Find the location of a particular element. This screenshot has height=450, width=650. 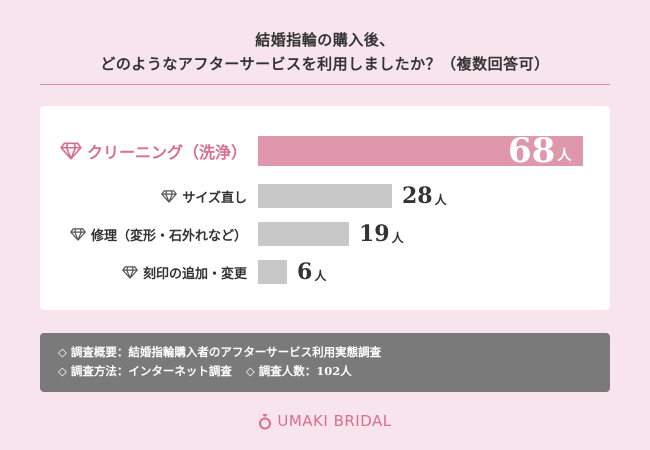

category-label-row-0: クリーニング（洗浄） is located at coordinates (153, 151).